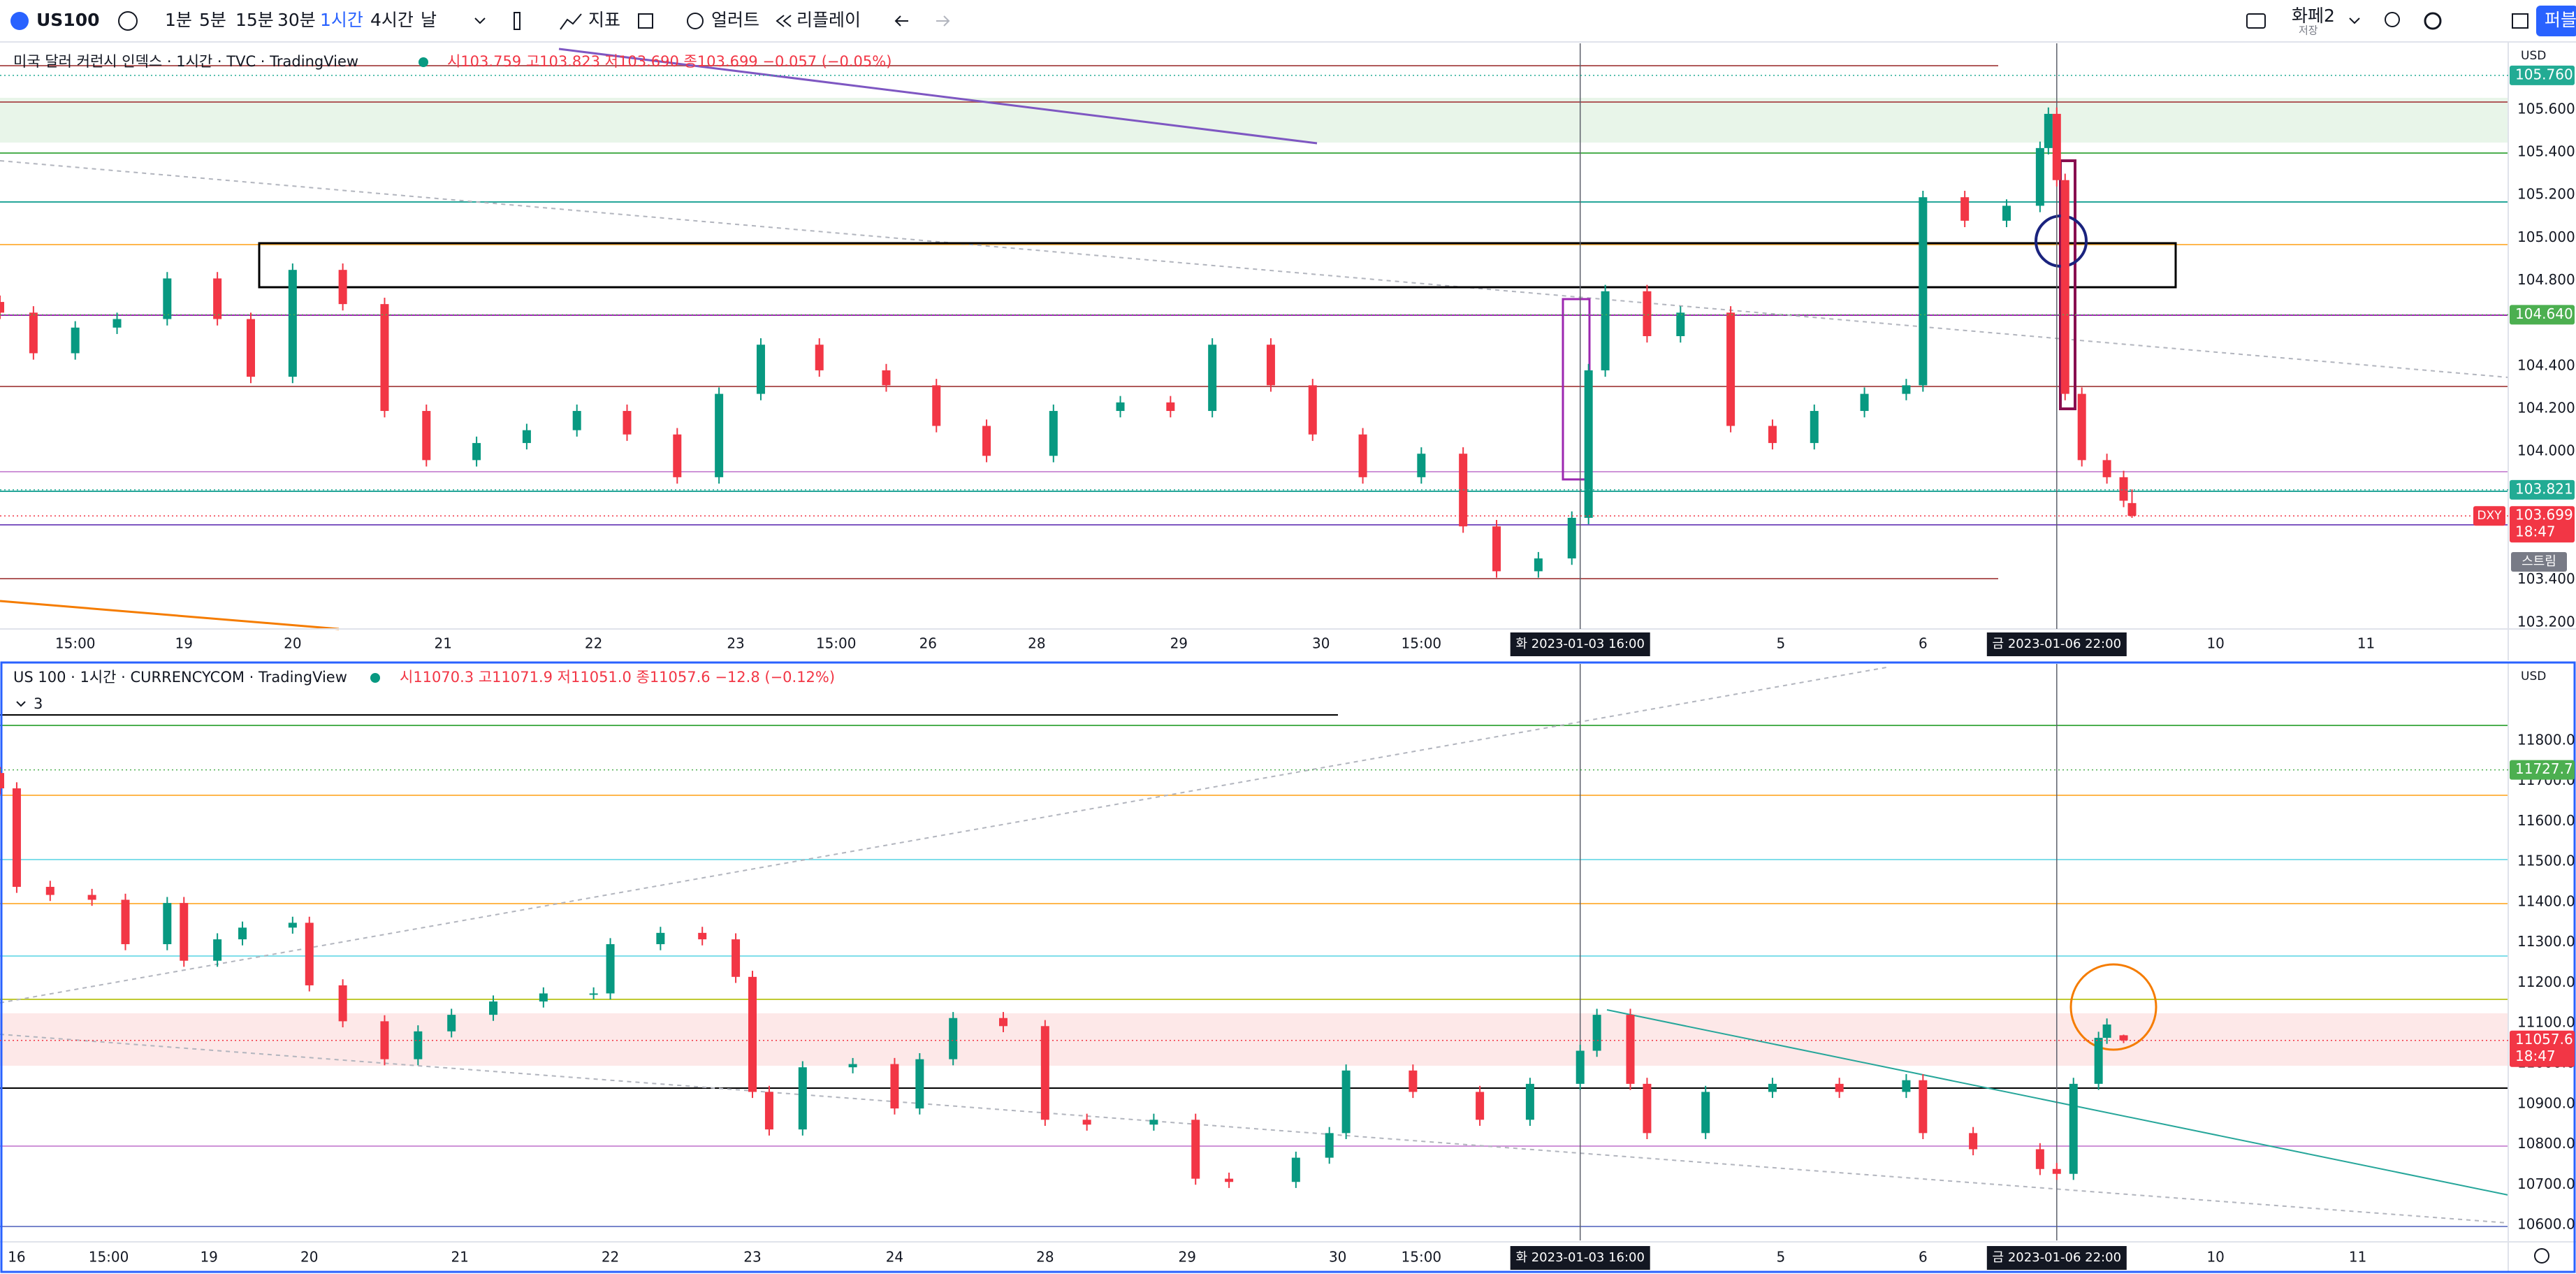 Image resolution: width=2576 pixels, height=1274 pixels. I want to click on layout-name: 화페2, so click(2313, 16).